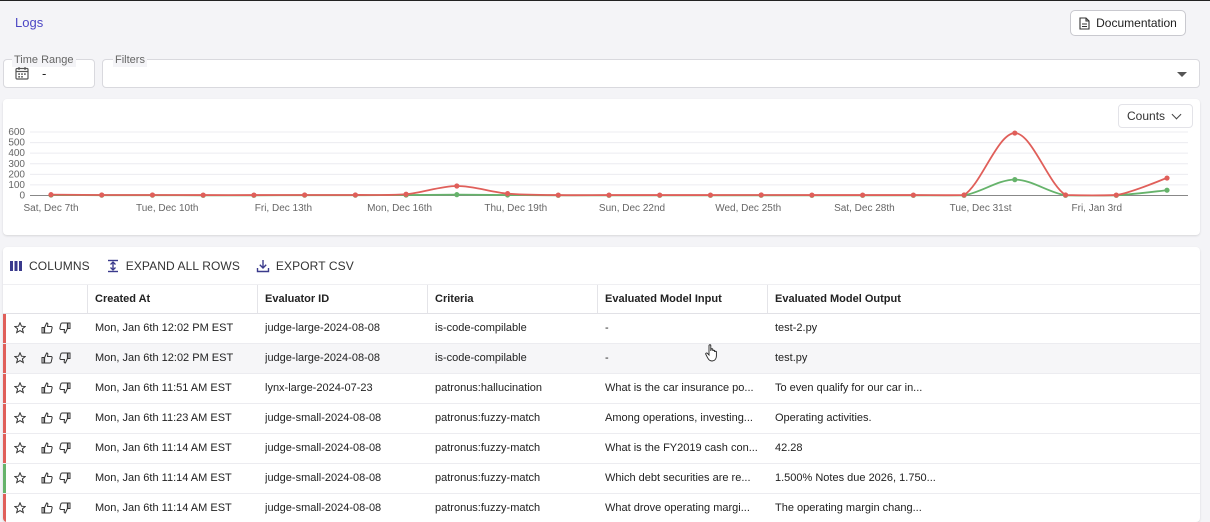 The image size is (1210, 522). I want to click on column-header-evaluator-id: Evaluator ID, so click(343, 299).